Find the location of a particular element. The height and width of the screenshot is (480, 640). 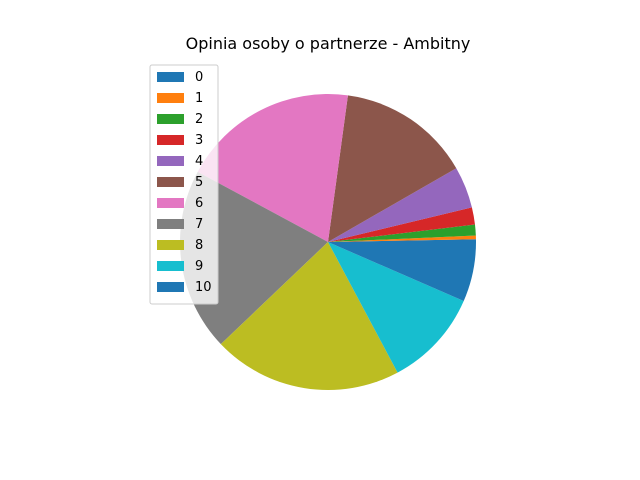

legend-label-1: 1 is located at coordinates (199, 98).